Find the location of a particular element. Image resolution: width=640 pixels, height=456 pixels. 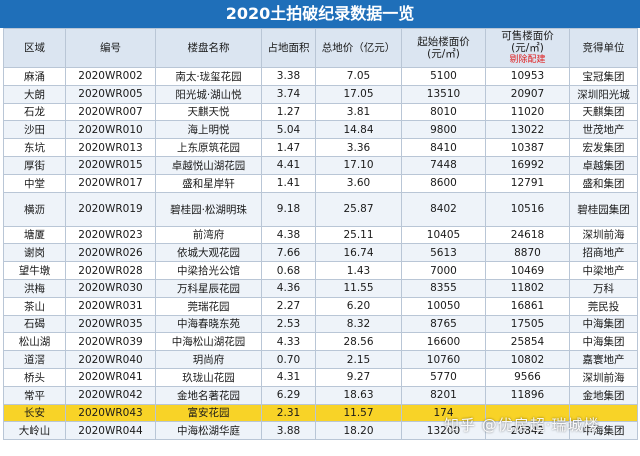

cell-area: 2.27 is located at coordinates (288, 306).